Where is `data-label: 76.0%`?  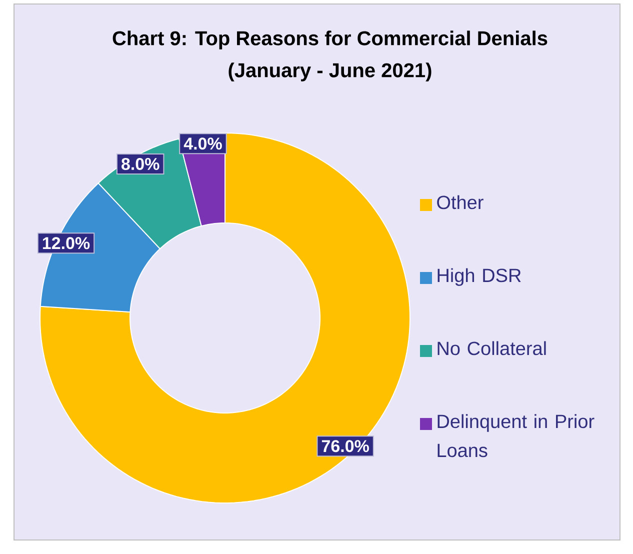
data-label: 76.0% is located at coordinates (345, 446).